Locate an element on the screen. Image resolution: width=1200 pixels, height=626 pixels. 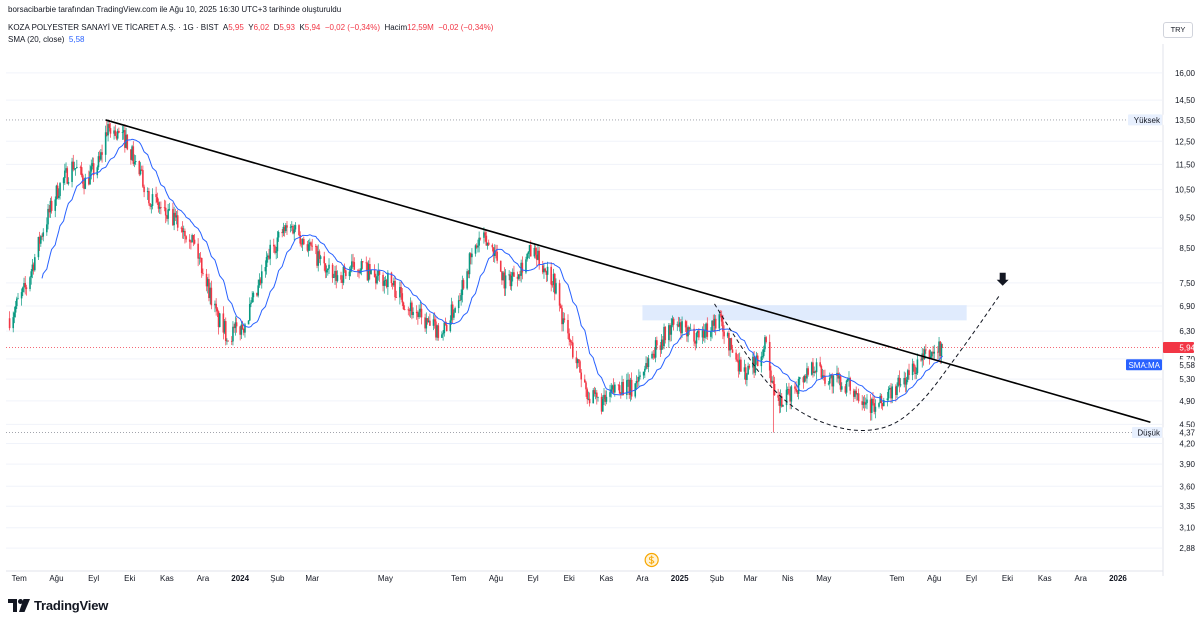
price-tick-label: 7,50 is located at coordinates (1187, 283).